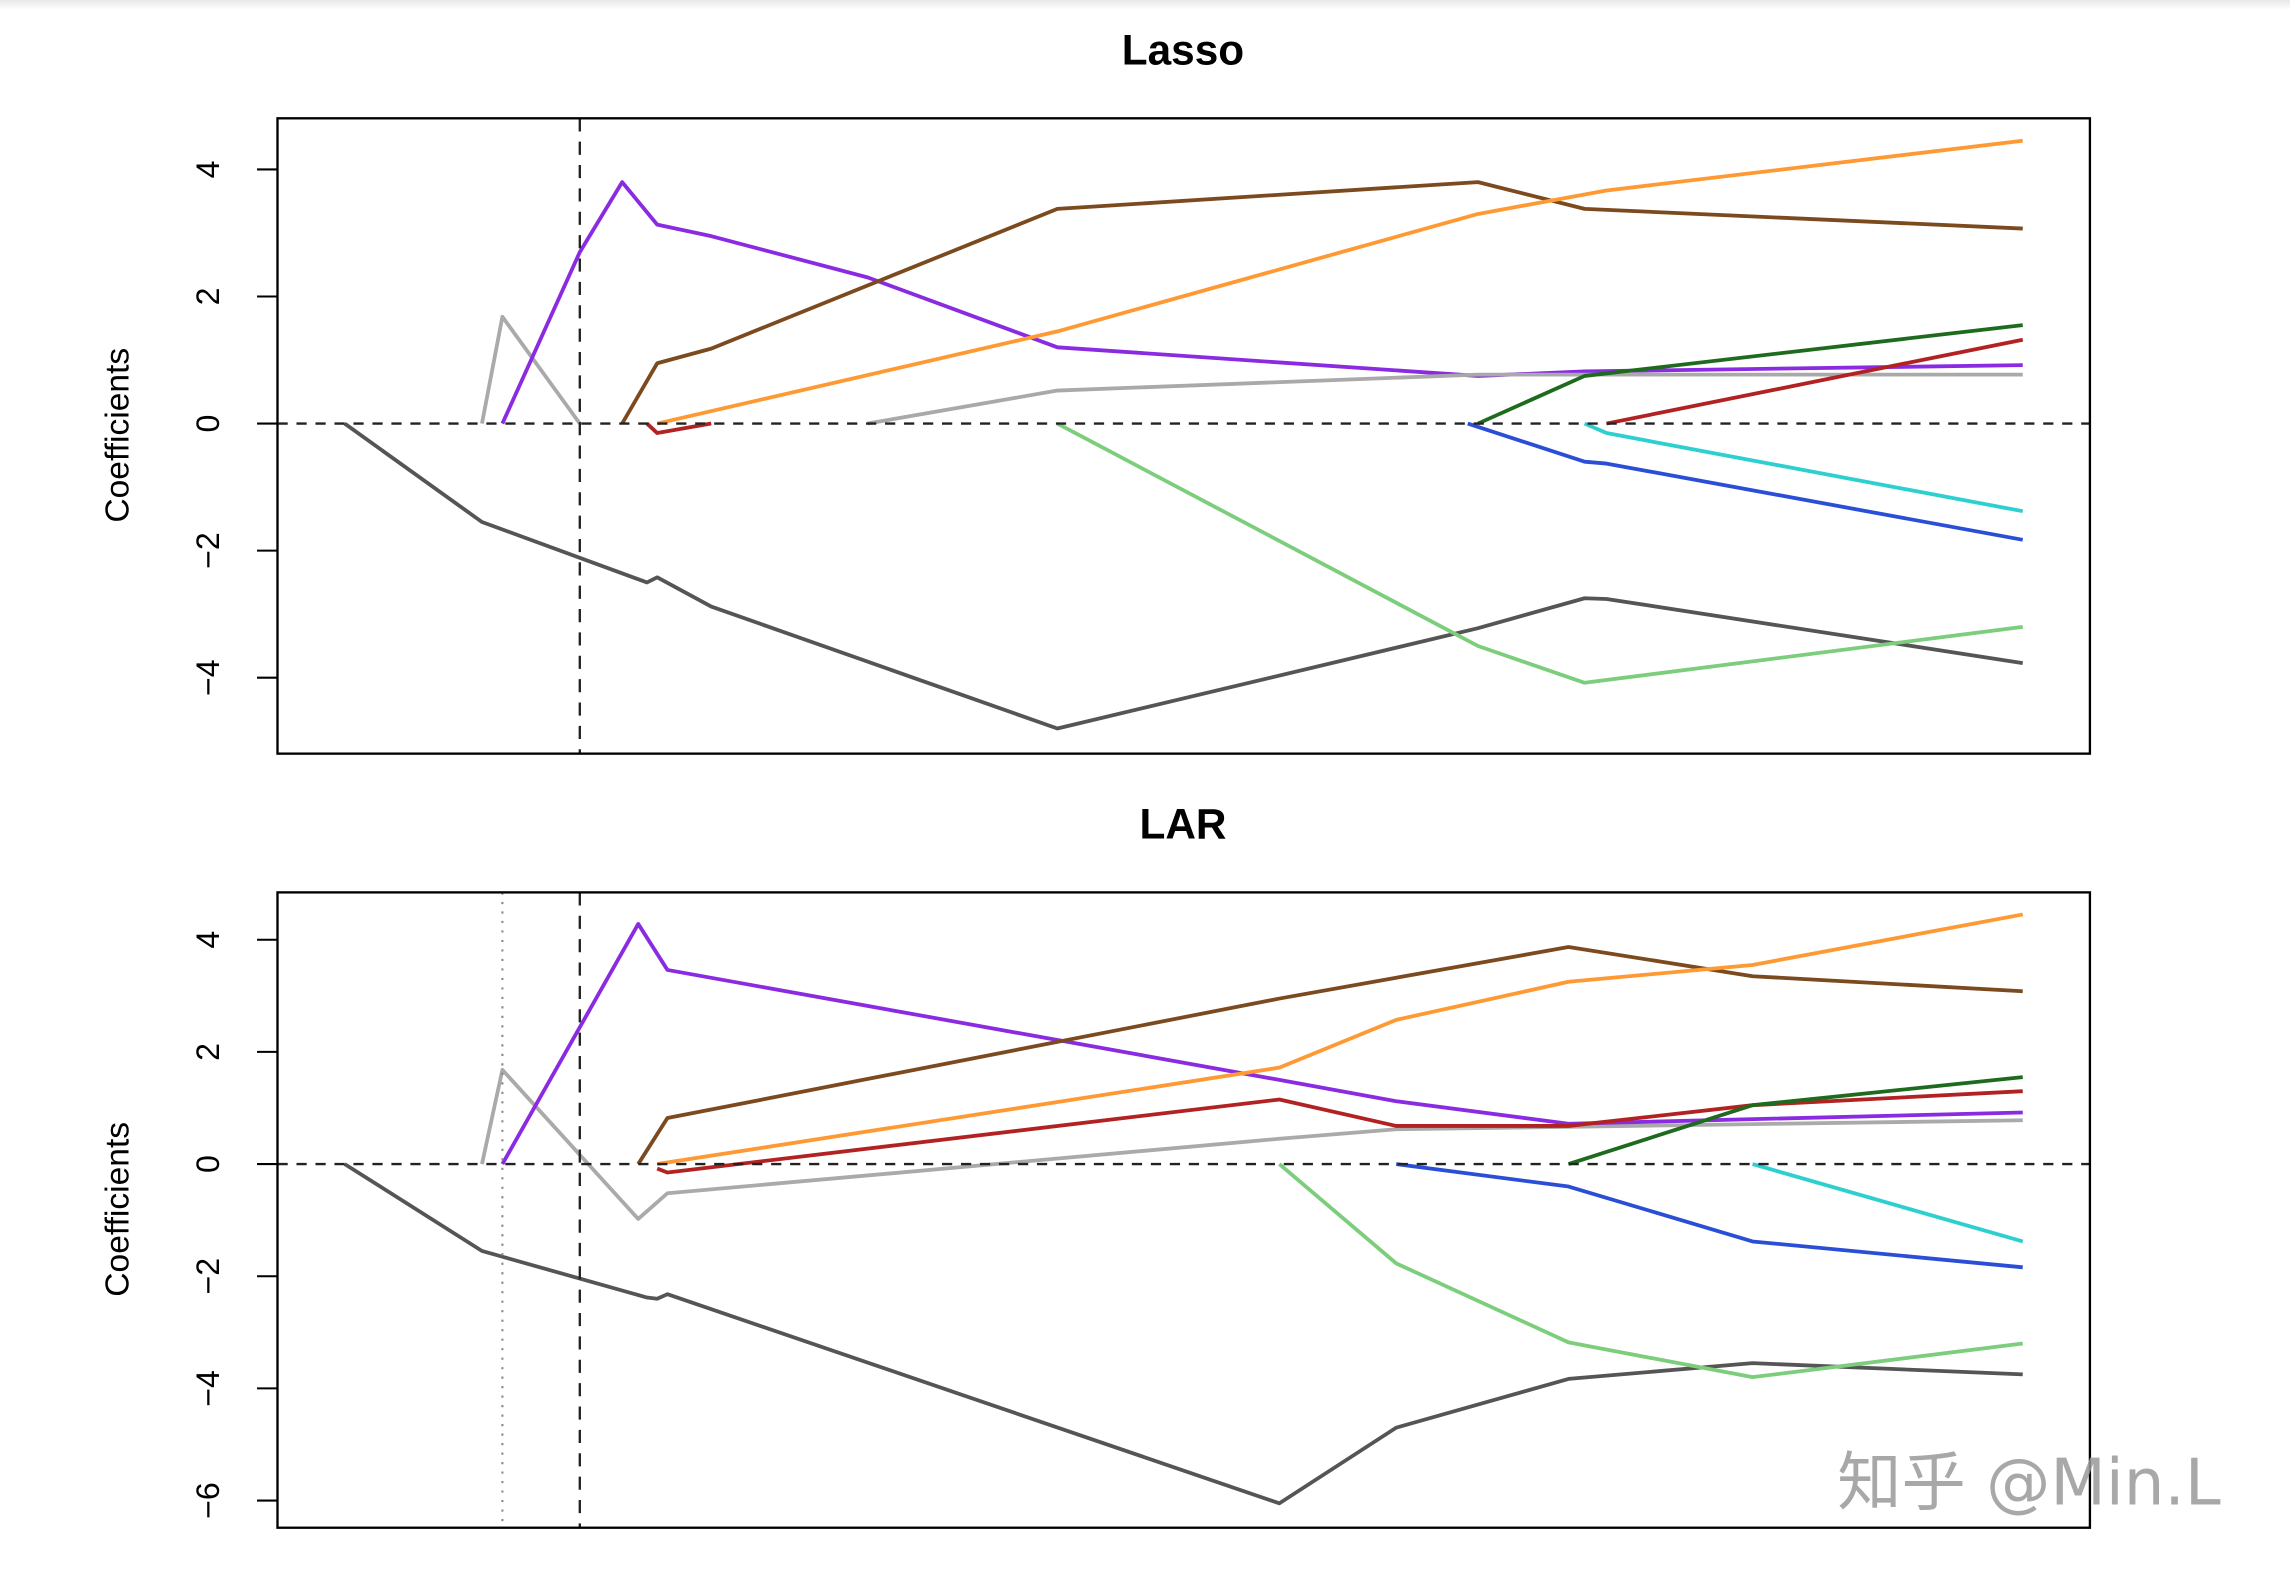 The image size is (2290, 1573). I want to click on y-tick-label: −6, so click(208, 1500).